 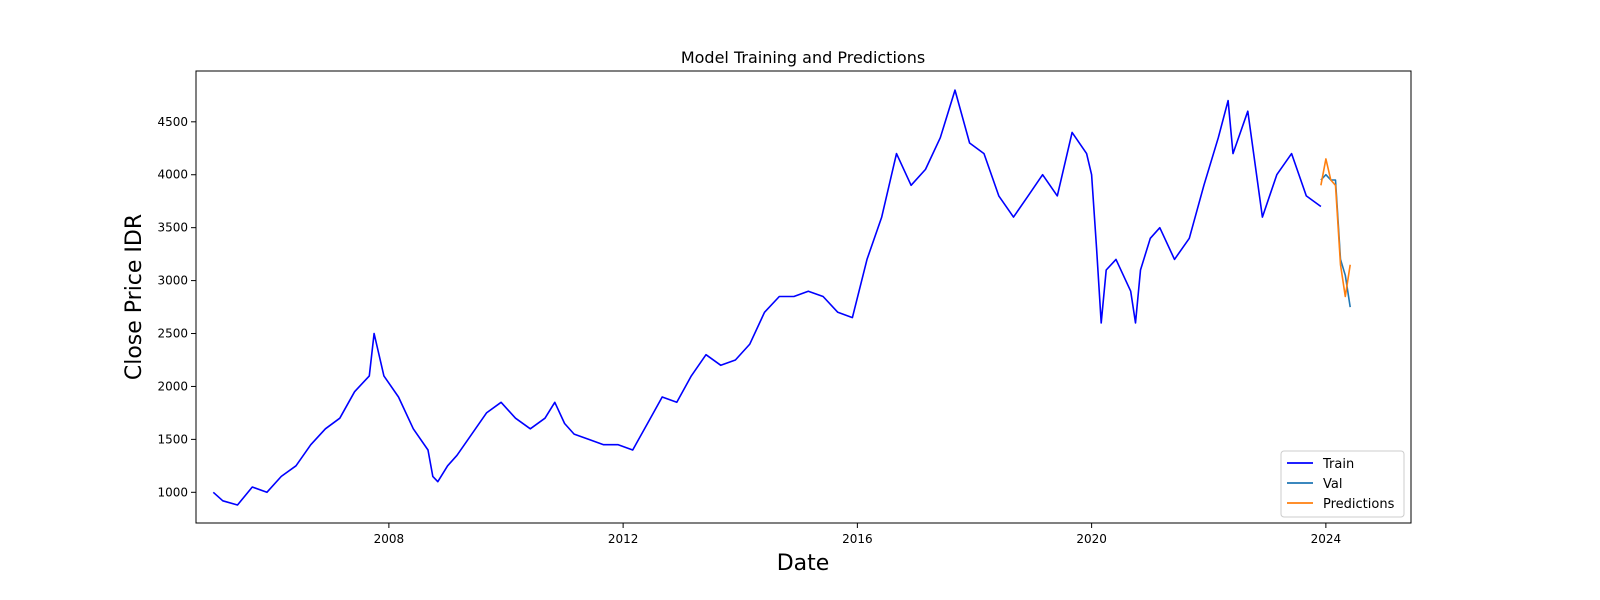 What do you see at coordinates (172, 228) in the screenshot?
I see `y-tick-label: 3500` at bounding box center [172, 228].